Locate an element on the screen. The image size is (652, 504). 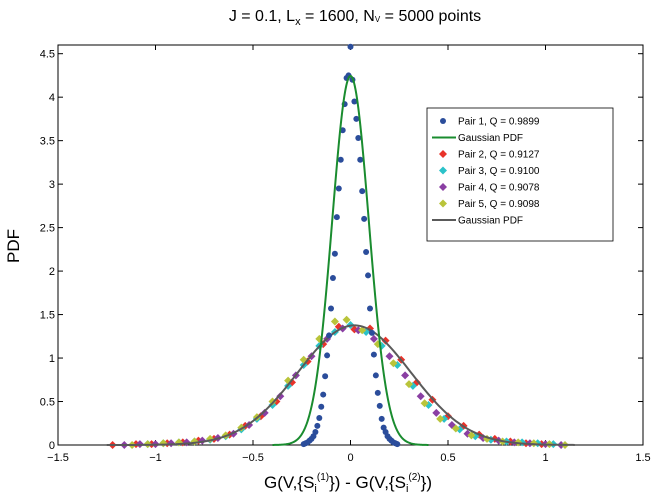
title-sub2: V is located at coordinates (378, 19).